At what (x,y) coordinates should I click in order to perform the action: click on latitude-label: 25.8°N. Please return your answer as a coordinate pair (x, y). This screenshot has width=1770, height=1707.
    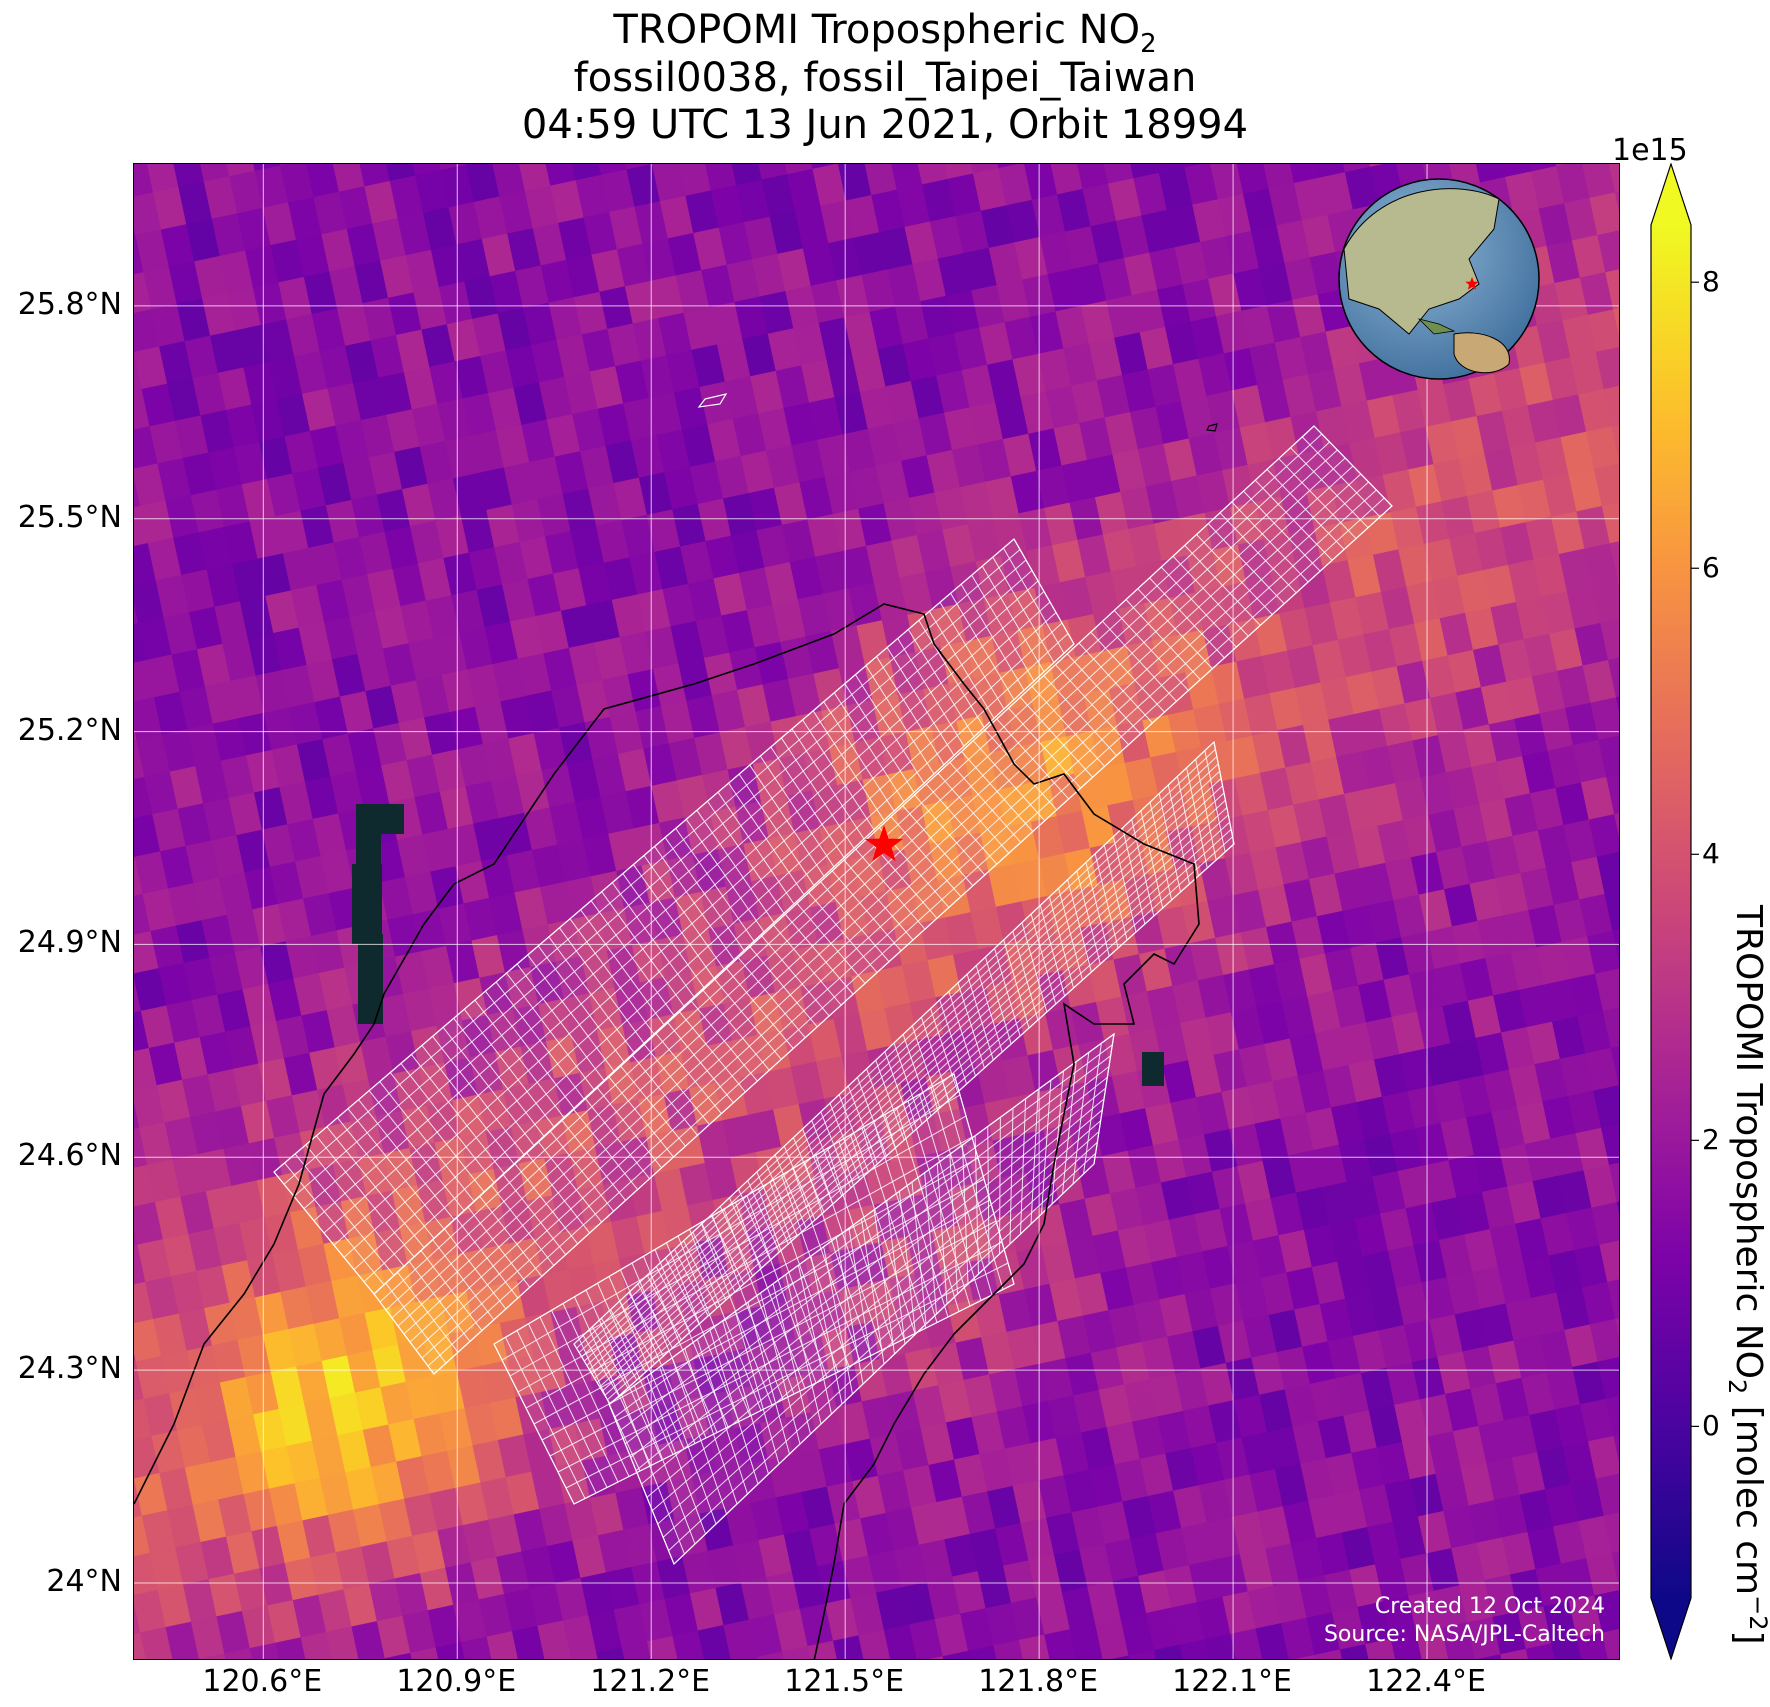
    Looking at the image, I should click on (69, 304).